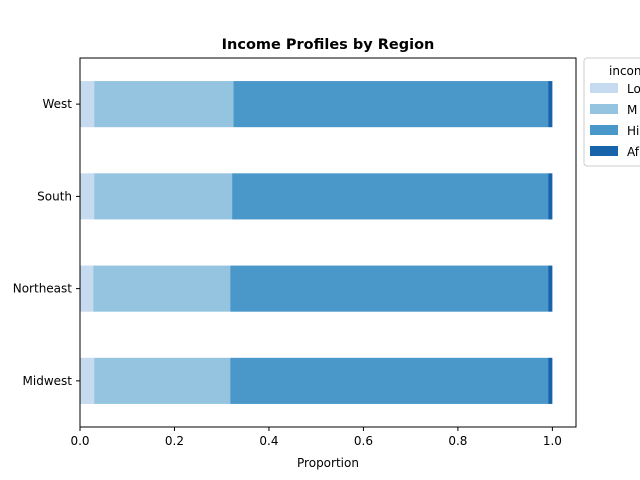 The width and height of the screenshot is (640, 480). What do you see at coordinates (328, 463) in the screenshot?
I see `x-axis-label: Proportion` at bounding box center [328, 463].